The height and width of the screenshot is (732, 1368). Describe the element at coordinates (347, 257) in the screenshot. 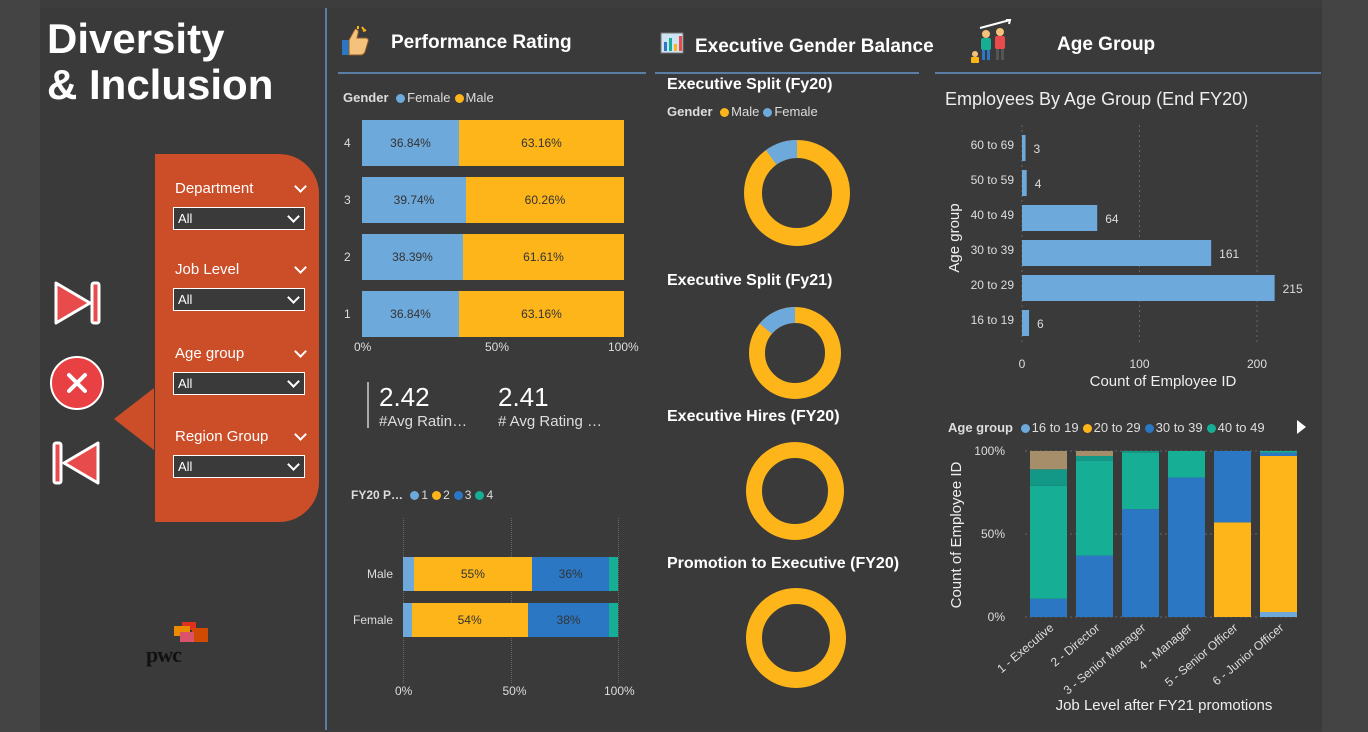

I see `perf-row-label: 2` at that location.